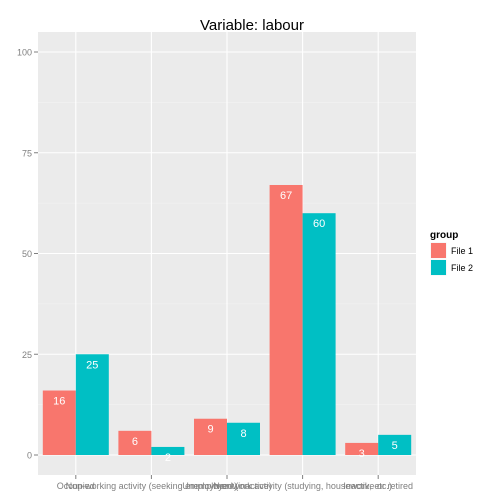 The image size is (504, 504). Describe the element at coordinates (24, 53) in the screenshot. I see `y-tick-label: 100` at that location.